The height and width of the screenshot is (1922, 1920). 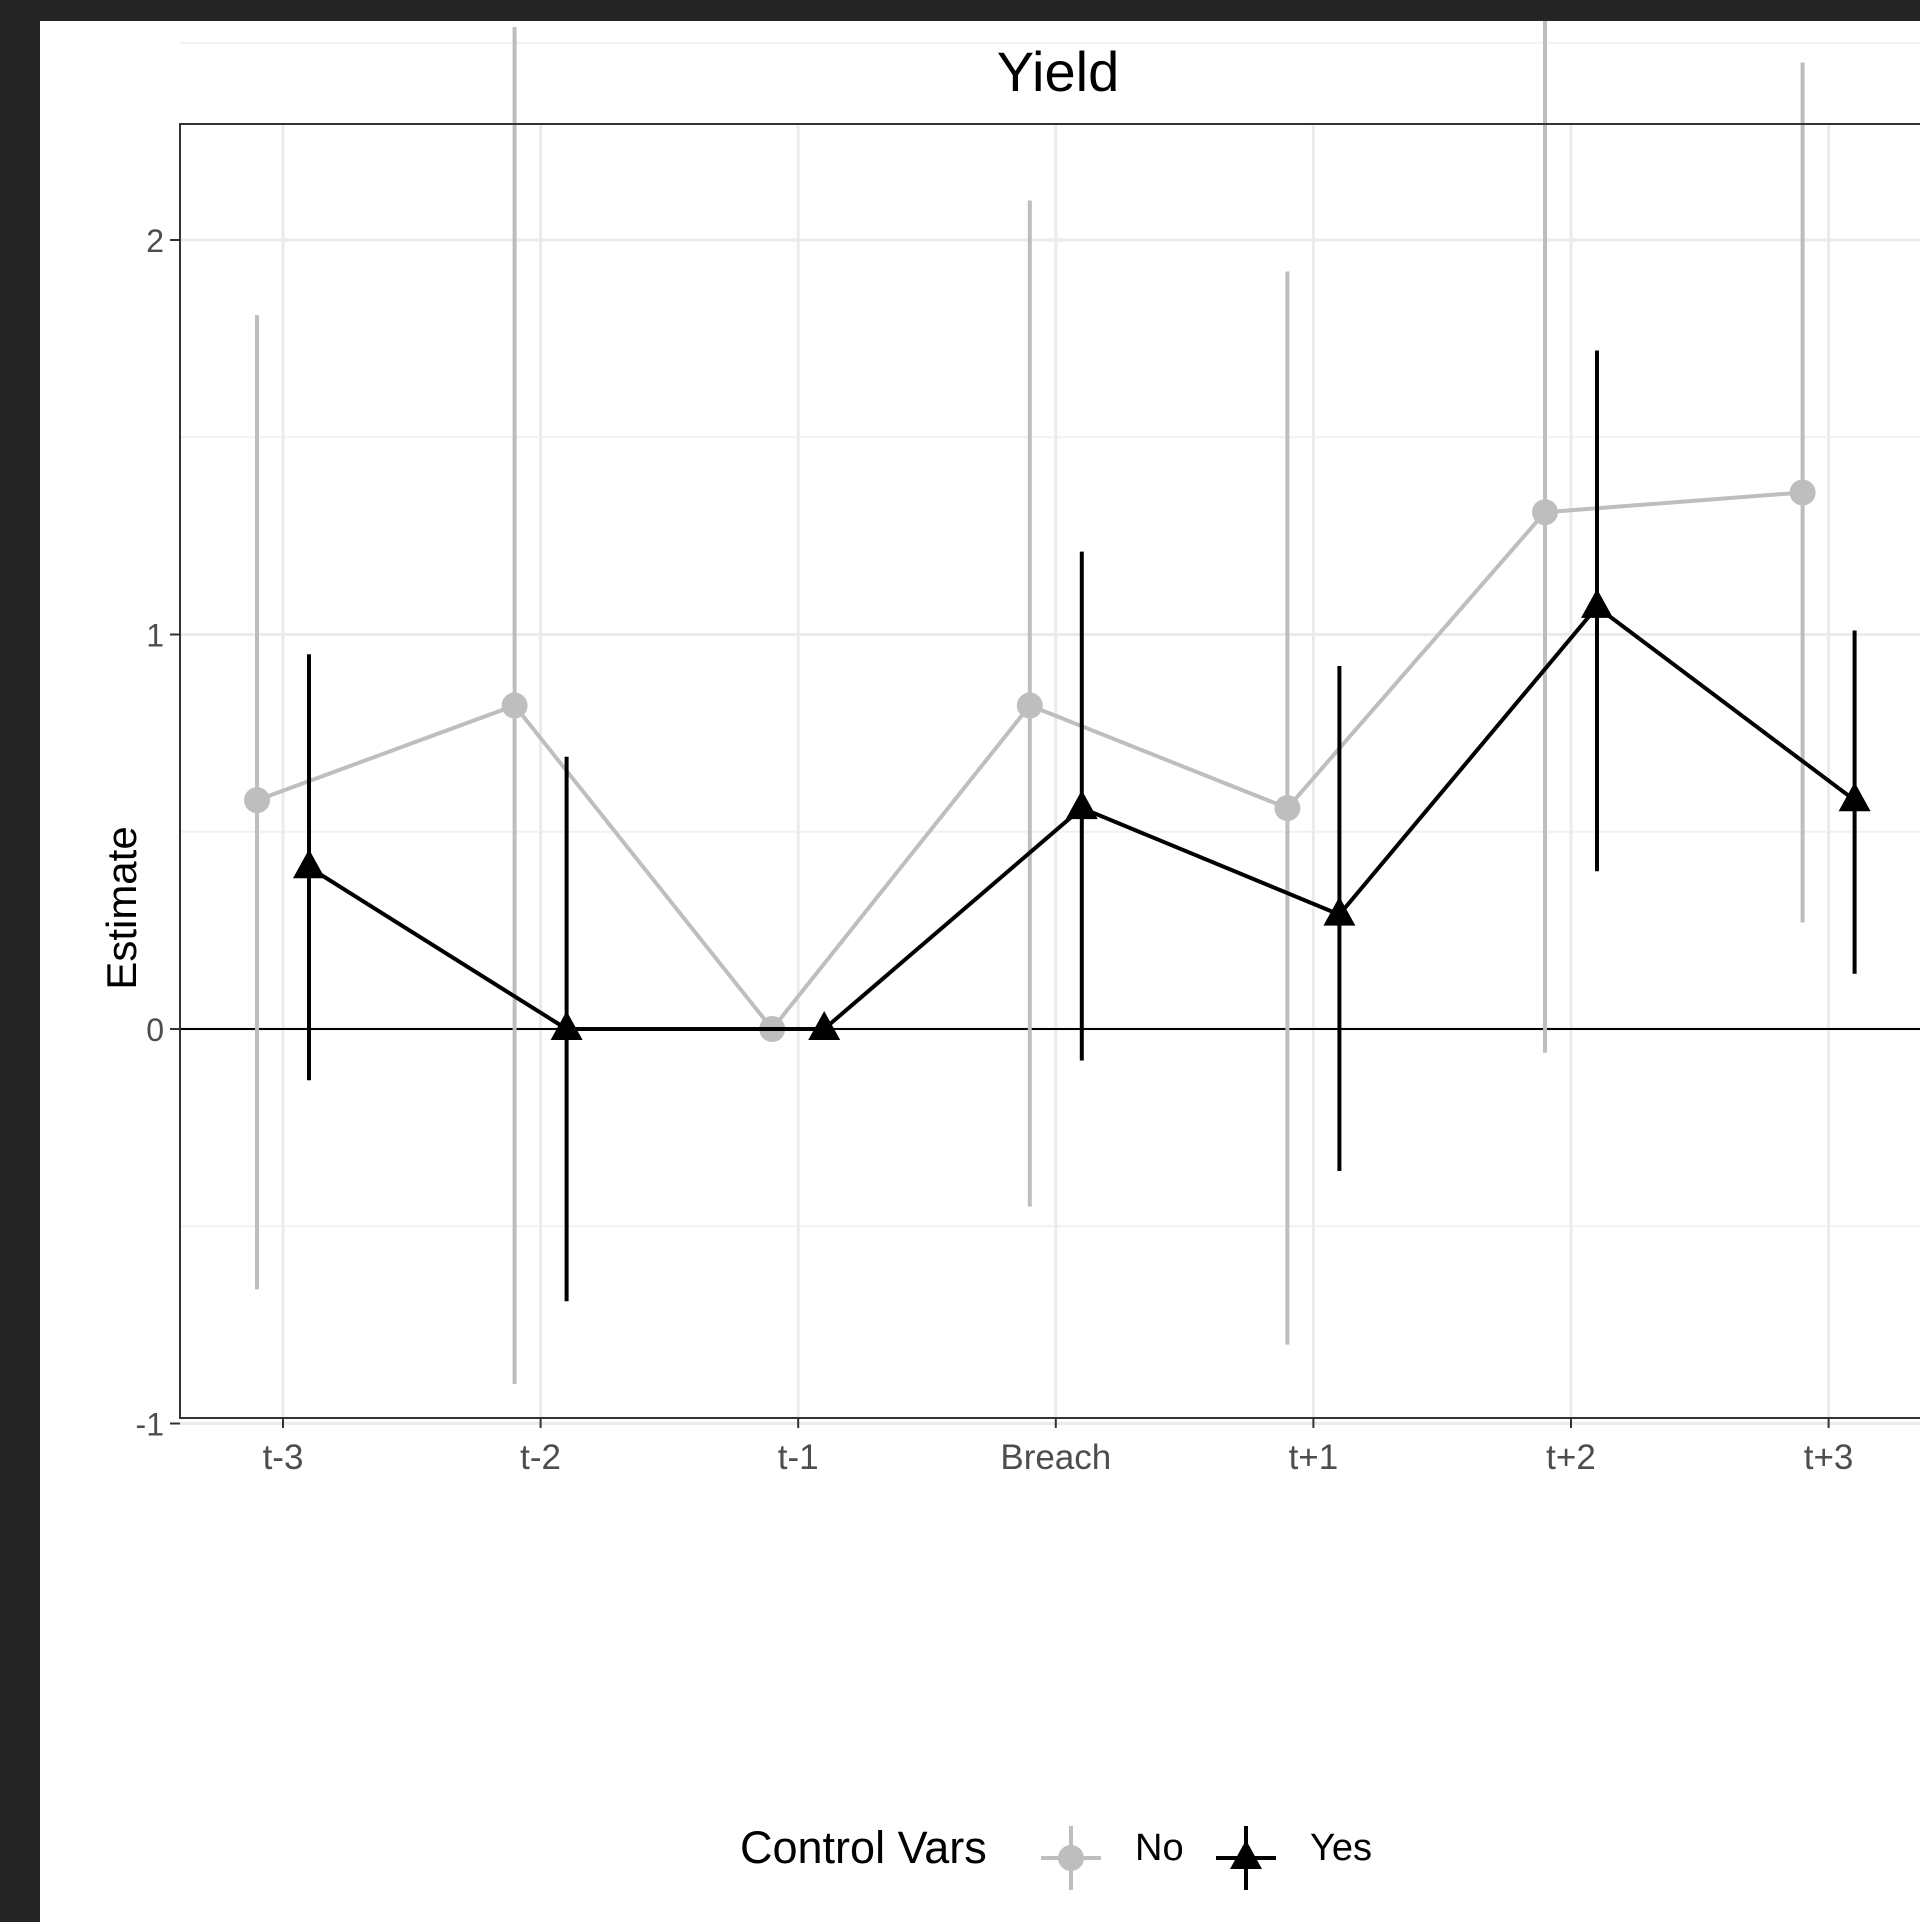 I want to click on x-tick-label: t+1, so click(x=1314, y=1457).